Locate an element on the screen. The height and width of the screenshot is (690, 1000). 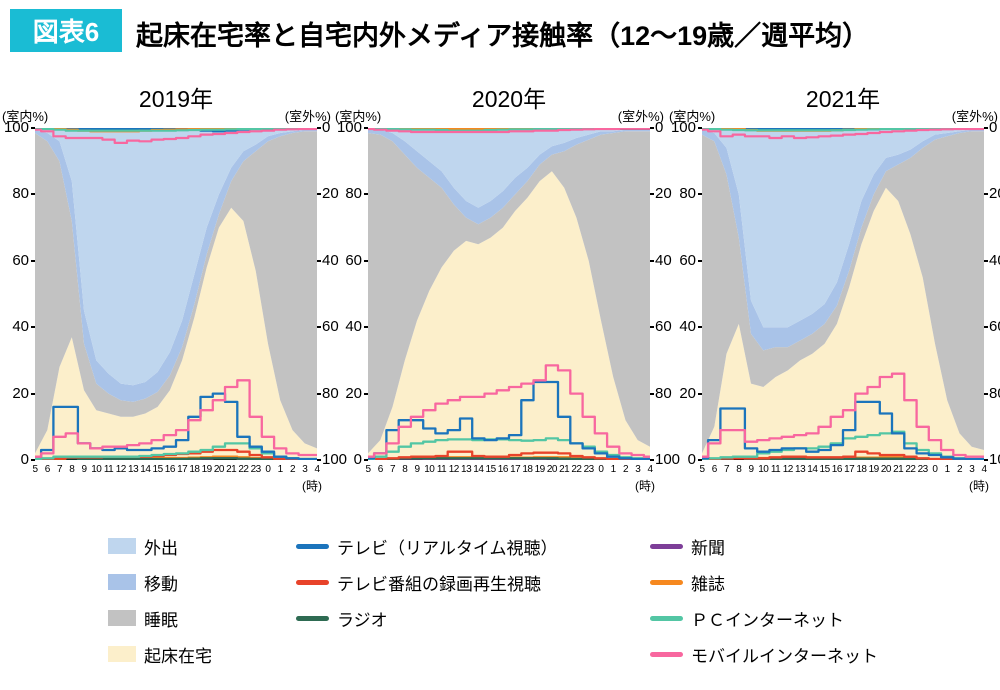
x-axis-tick: 12 is located at coordinates (788, 469).